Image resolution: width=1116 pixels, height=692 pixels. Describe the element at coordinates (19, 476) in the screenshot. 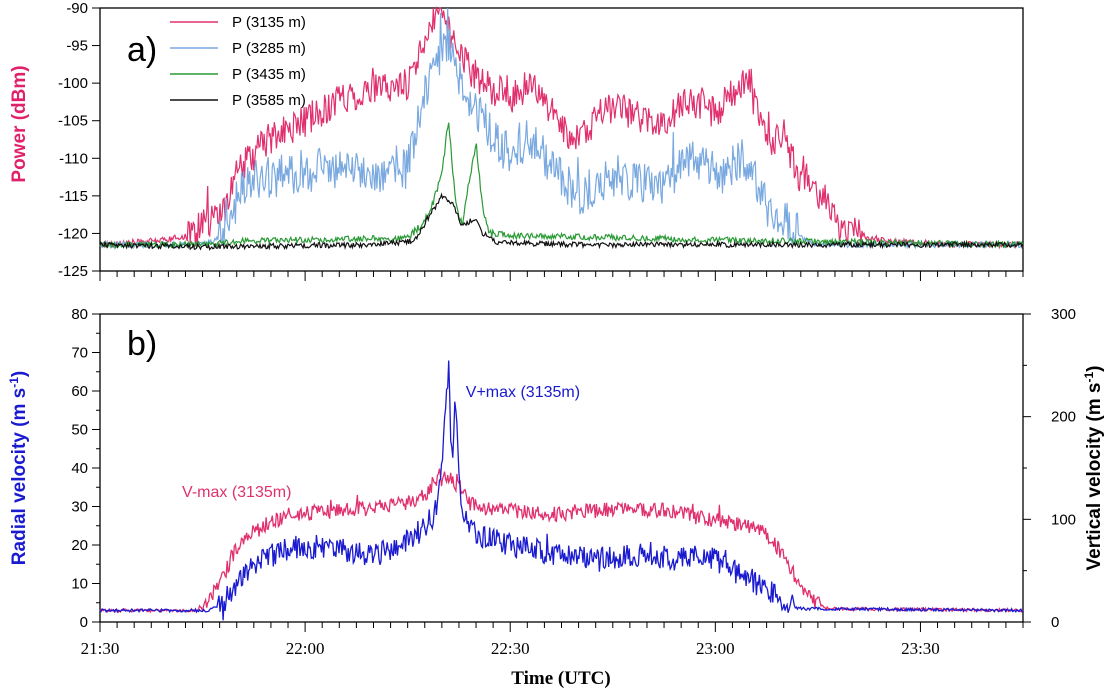

I see `panel-b-y-axis-title-main: Radial velocity (m s` at that location.